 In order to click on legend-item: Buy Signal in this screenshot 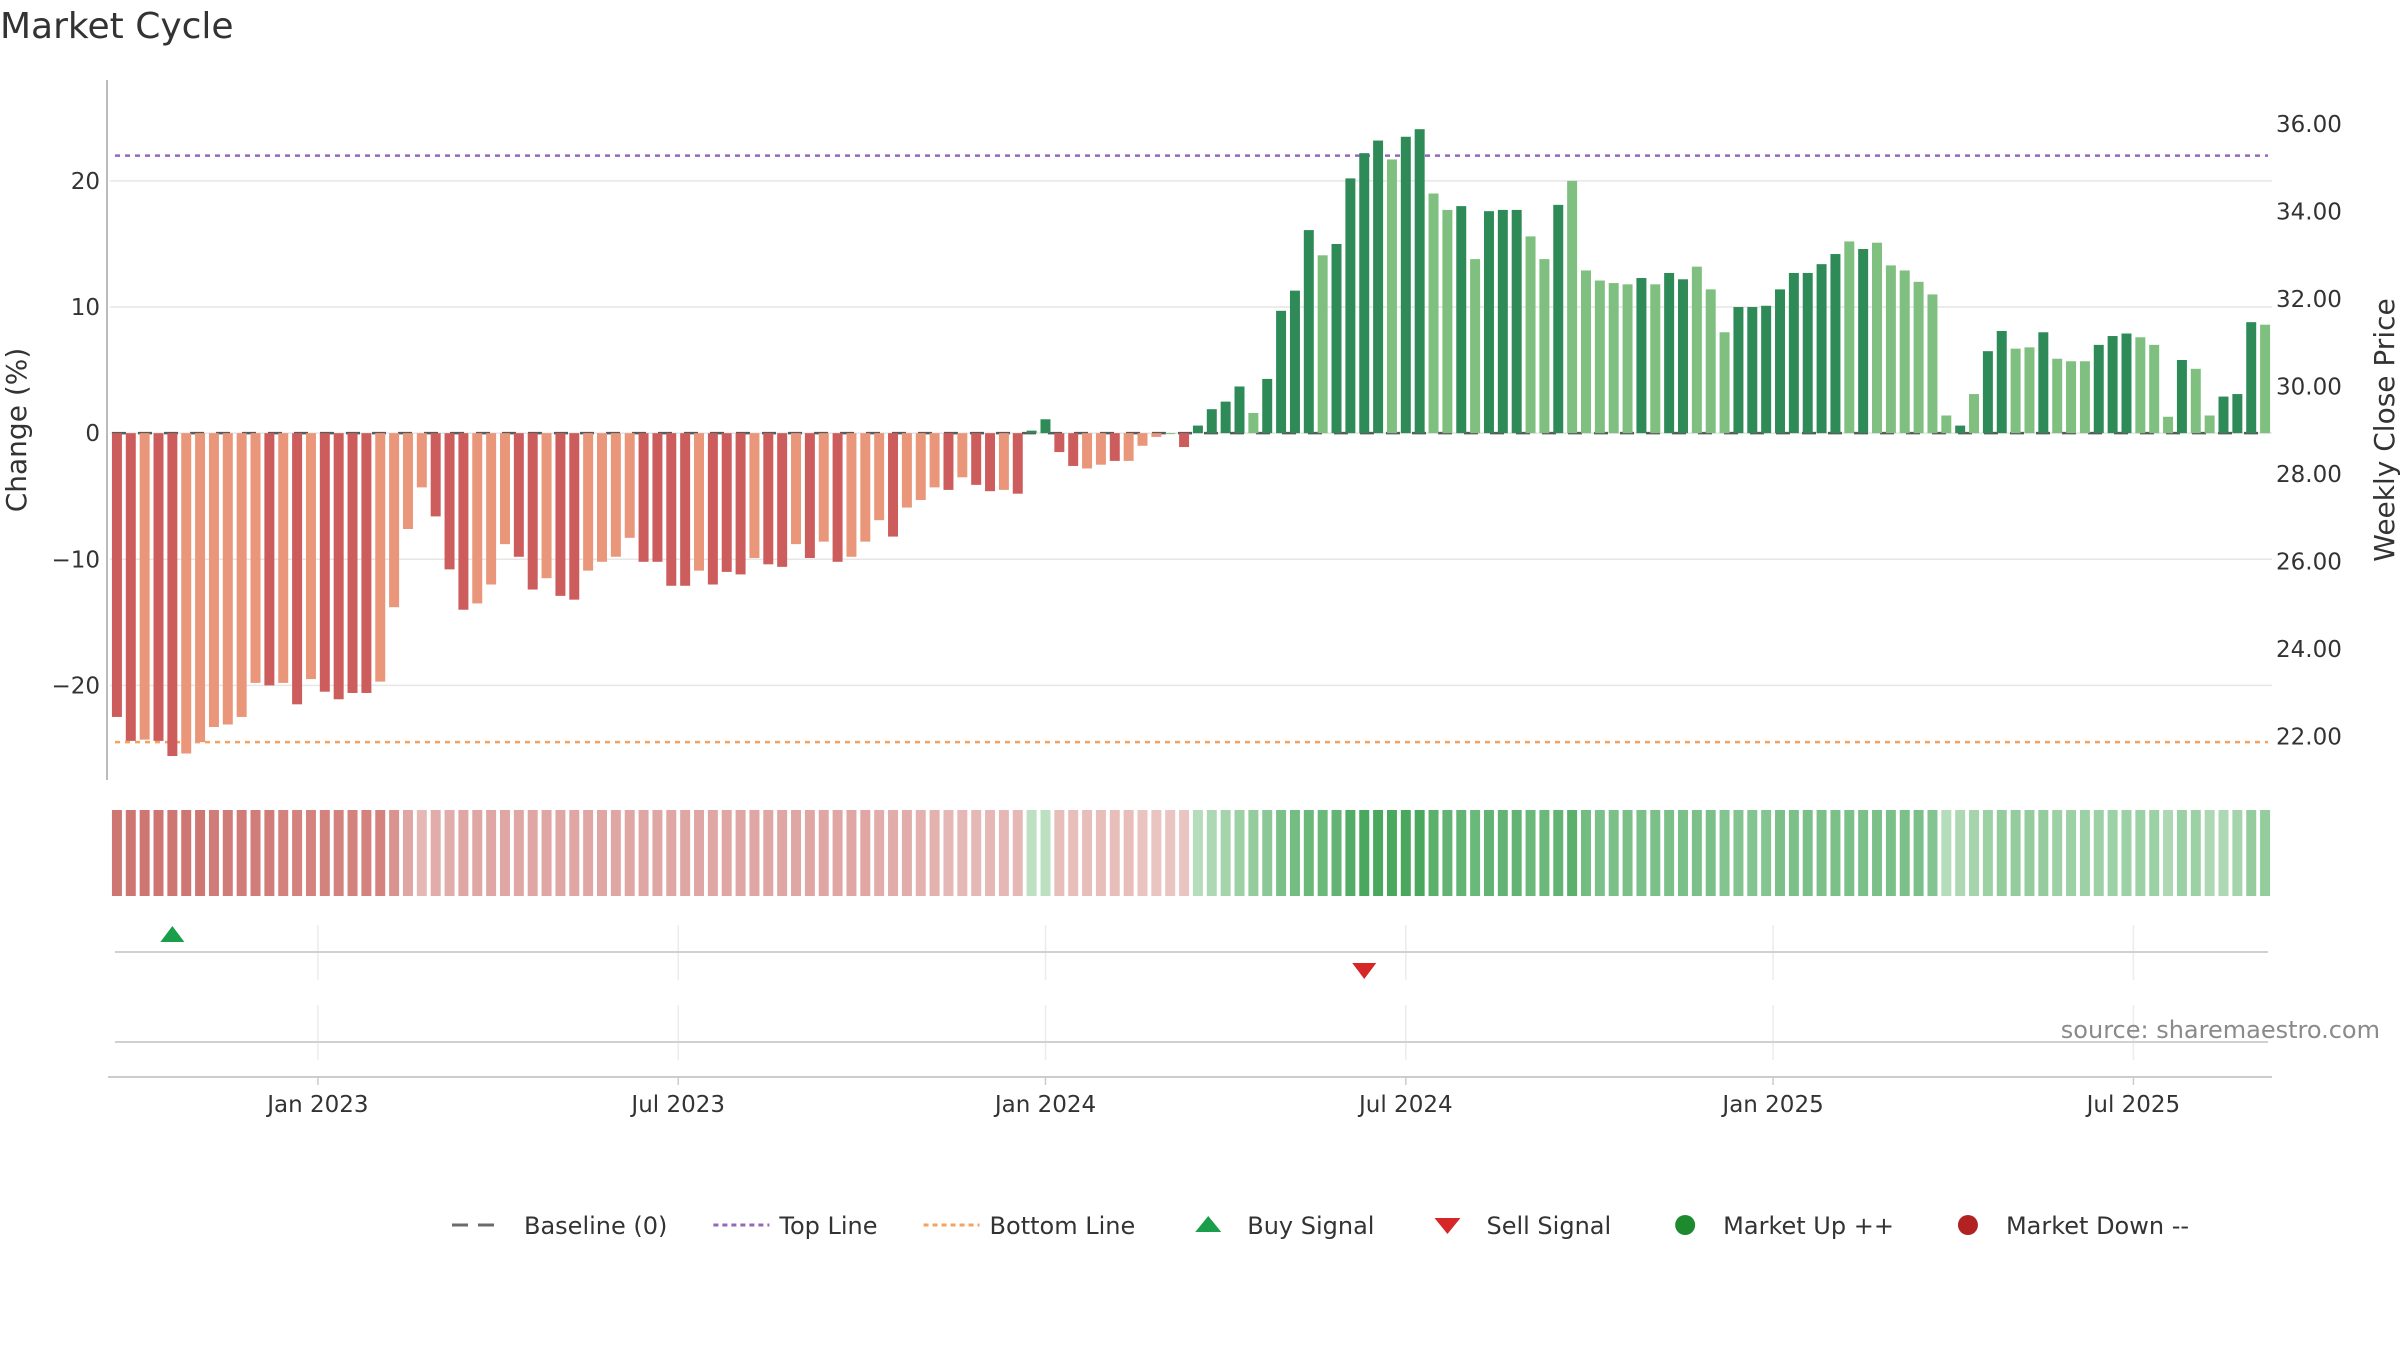, I will do `click(1284, 1226)`.